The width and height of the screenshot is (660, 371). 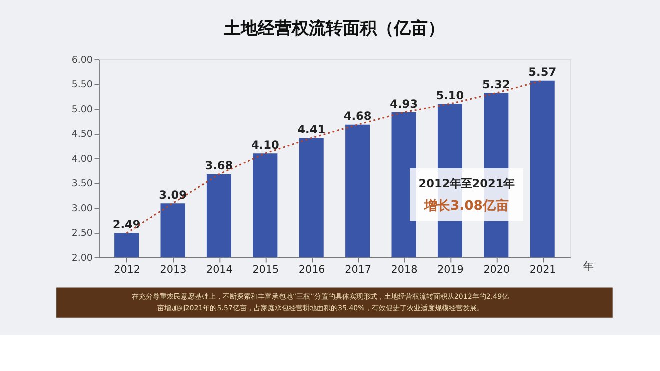 What do you see at coordinates (542, 73) in the screenshot?
I see `data-label: 5.57` at bounding box center [542, 73].